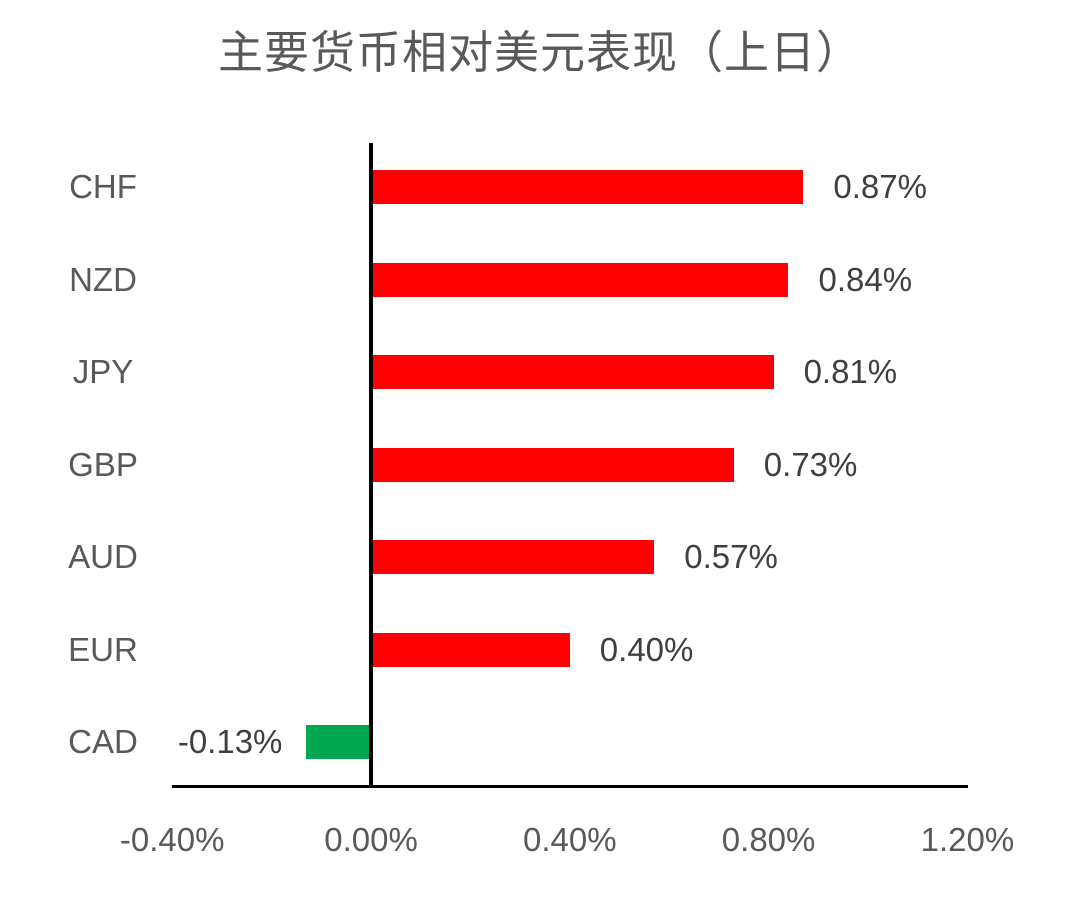  Describe the element at coordinates (513, 557) in the screenshot. I see `bar-aud` at that location.